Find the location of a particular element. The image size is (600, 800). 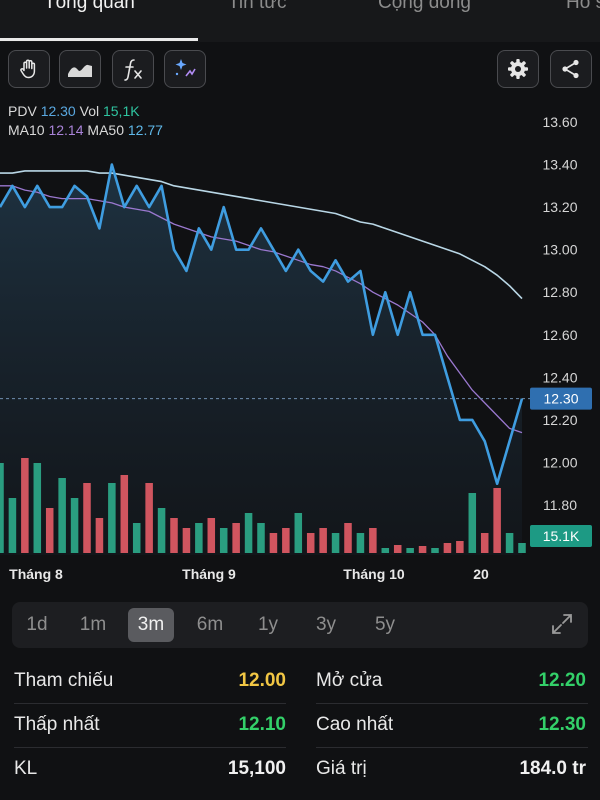

ma50-value: 12.77 is located at coordinates (145, 130).